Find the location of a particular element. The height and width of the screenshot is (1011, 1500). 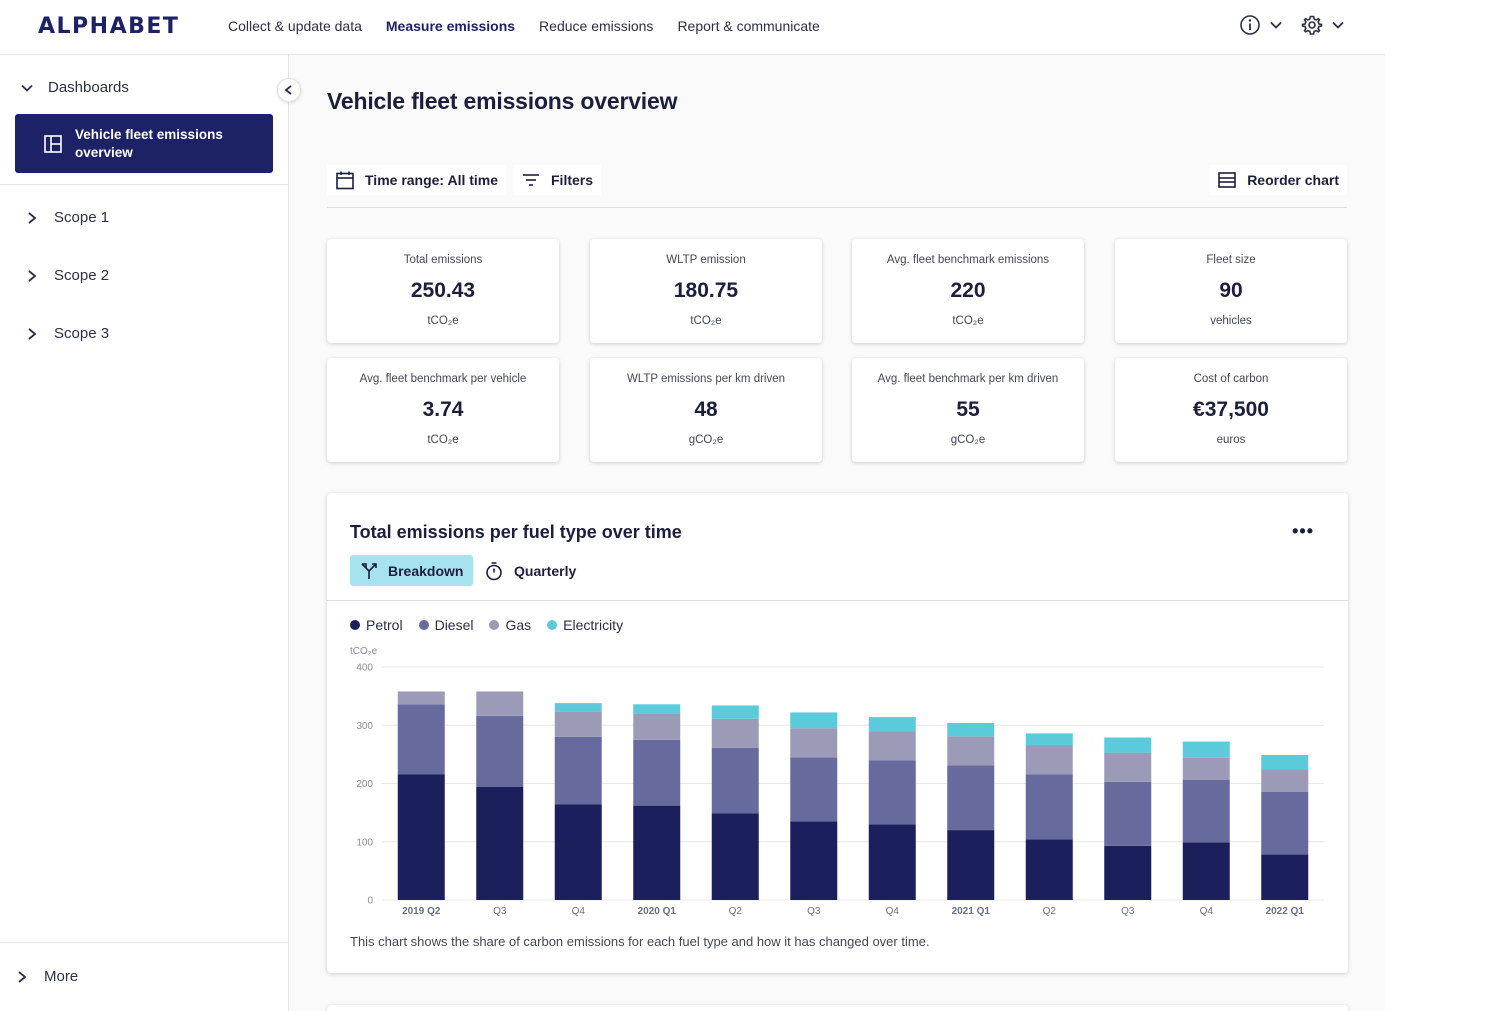

kpi-value: 220 is located at coordinates (968, 290).